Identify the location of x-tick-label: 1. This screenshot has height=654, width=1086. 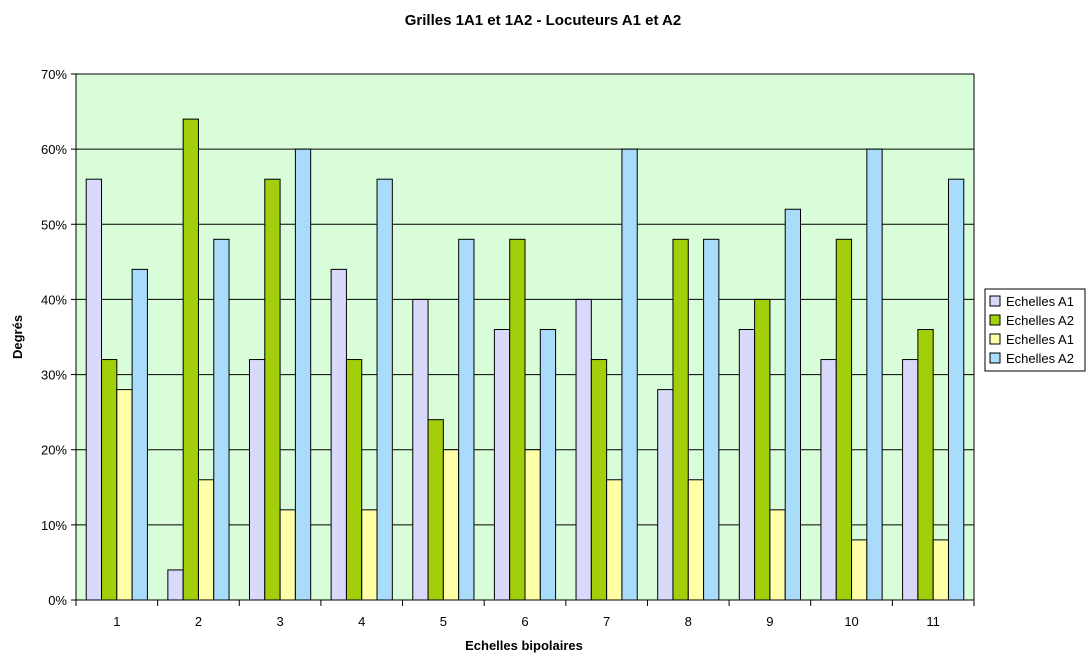
(116, 621).